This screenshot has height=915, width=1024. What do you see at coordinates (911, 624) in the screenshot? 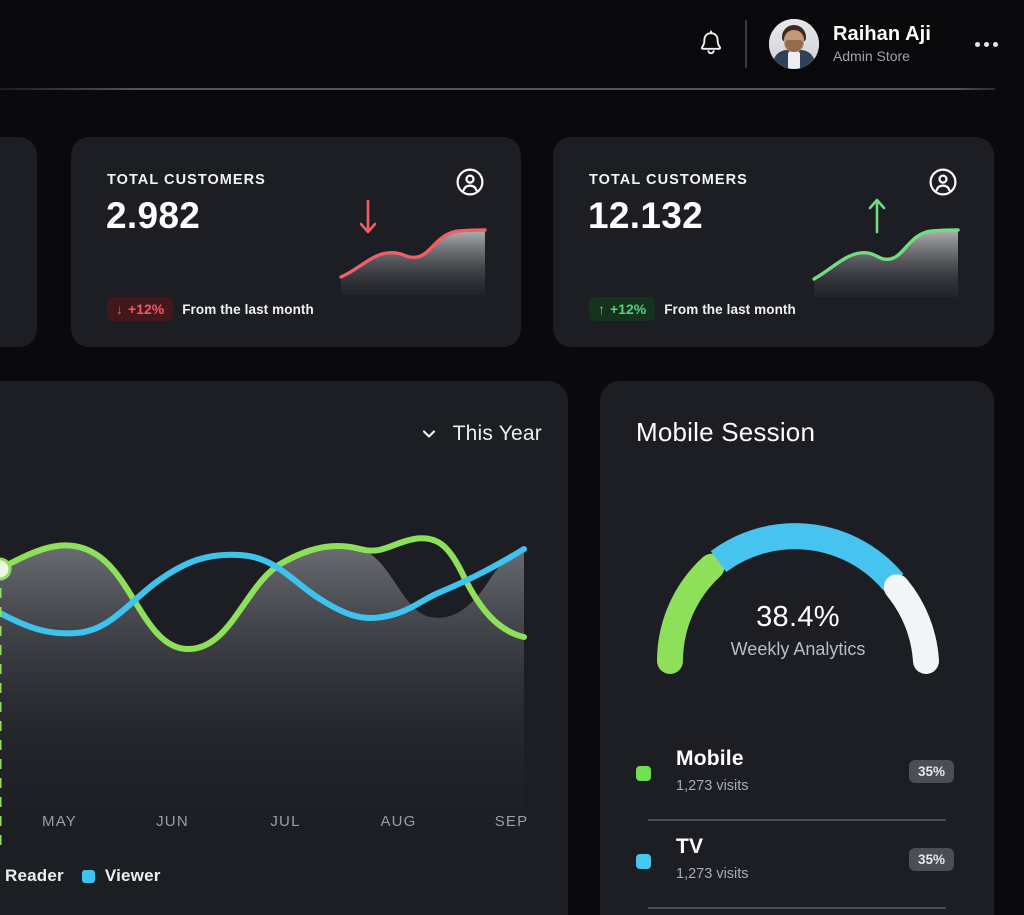
I see `gauge-segment-white` at bounding box center [911, 624].